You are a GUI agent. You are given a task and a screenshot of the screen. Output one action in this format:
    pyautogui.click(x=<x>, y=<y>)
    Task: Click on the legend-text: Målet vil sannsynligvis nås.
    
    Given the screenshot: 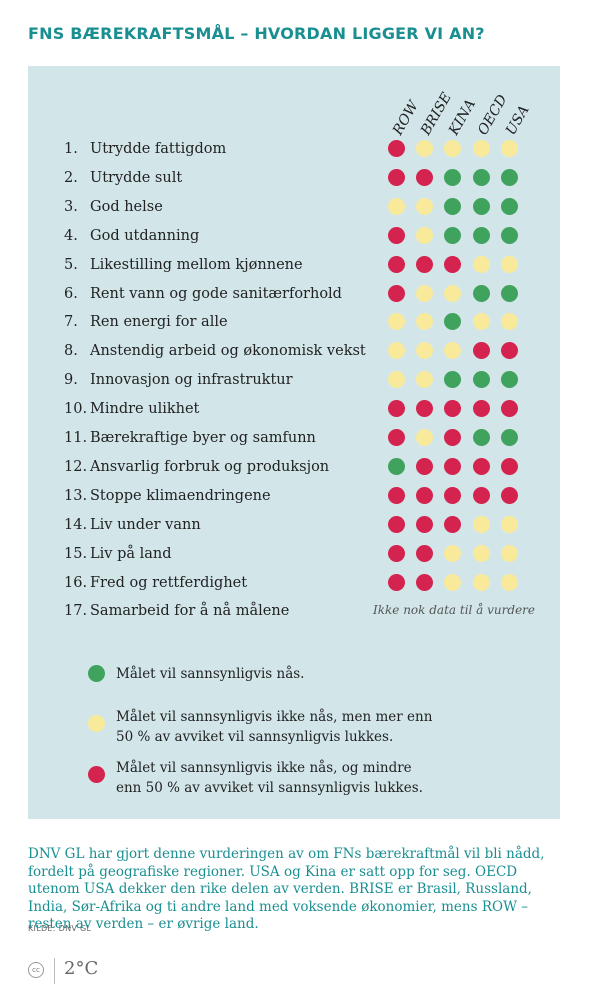 What is the action you would take?
    pyautogui.click(x=210, y=674)
    